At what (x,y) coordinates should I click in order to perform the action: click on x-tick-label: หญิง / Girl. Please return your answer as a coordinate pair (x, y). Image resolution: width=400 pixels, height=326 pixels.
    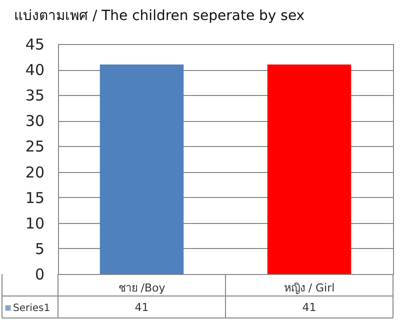
    Looking at the image, I should click on (309, 288).